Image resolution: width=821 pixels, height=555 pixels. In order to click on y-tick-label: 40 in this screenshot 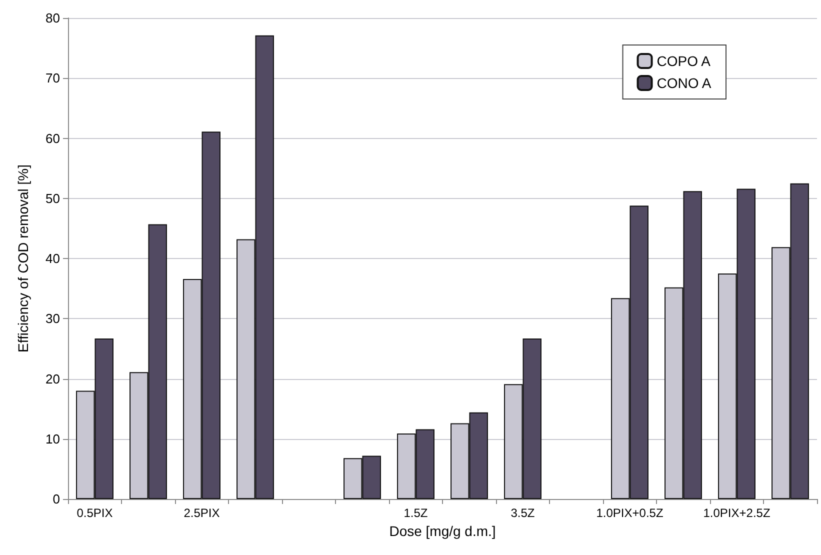, I will do `click(53, 258)`.